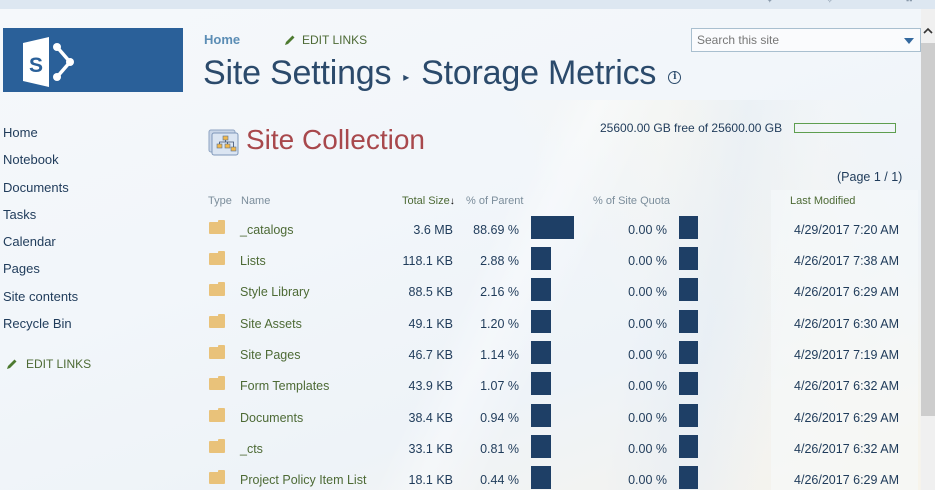 The image size is (935, 490). Describe the element at coordinates (928, 31) in the screenshot. I see `scroll-up-arrow-icon` at that location.